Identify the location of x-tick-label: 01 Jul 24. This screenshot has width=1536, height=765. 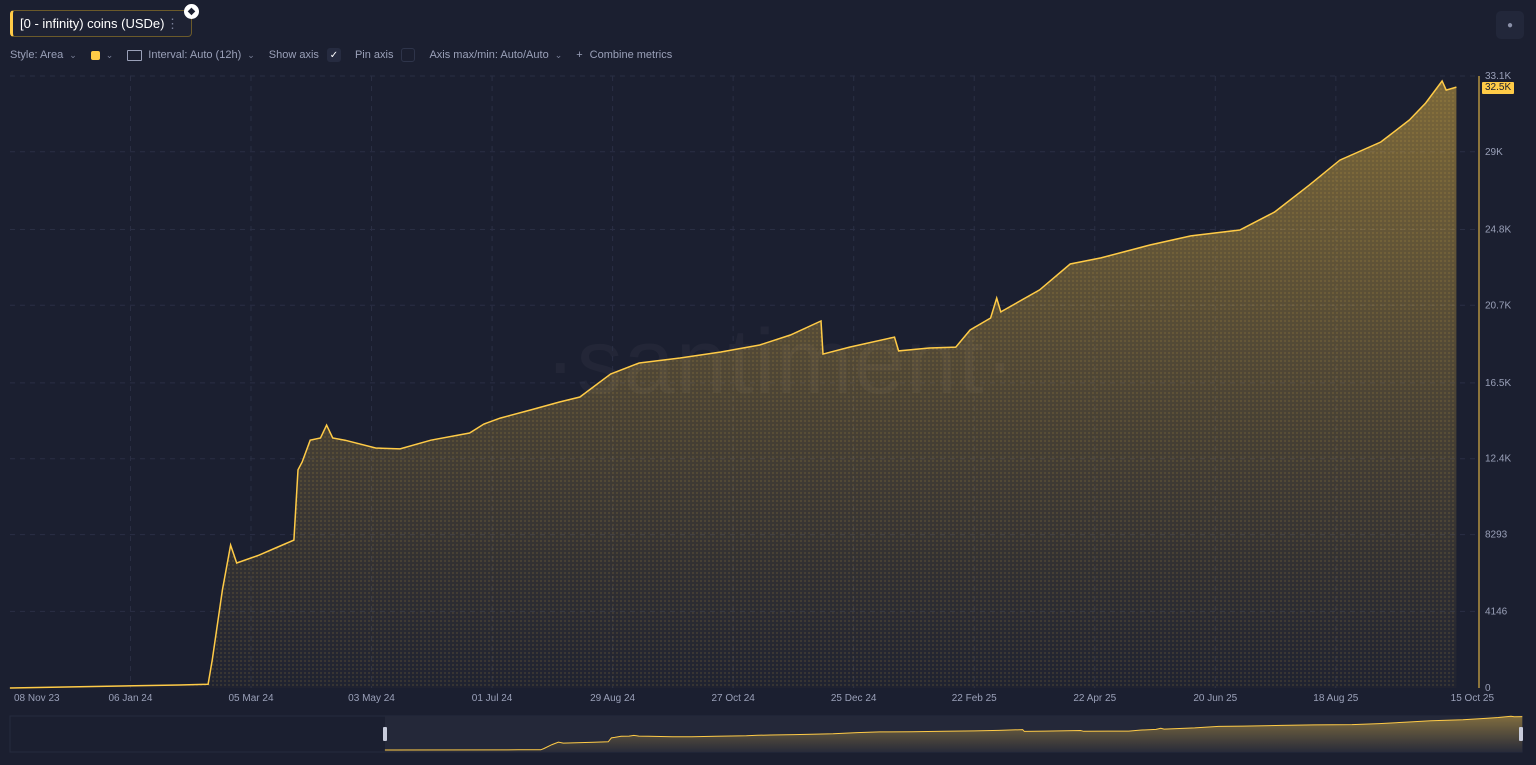
(492, 698).